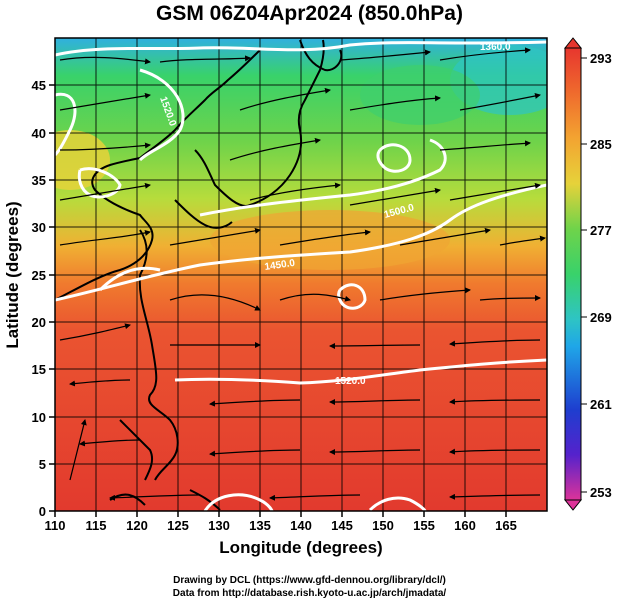  Describe the element at coordinates (601, 144) in the screenshot. I see `colorbar-label: 285` at that location.